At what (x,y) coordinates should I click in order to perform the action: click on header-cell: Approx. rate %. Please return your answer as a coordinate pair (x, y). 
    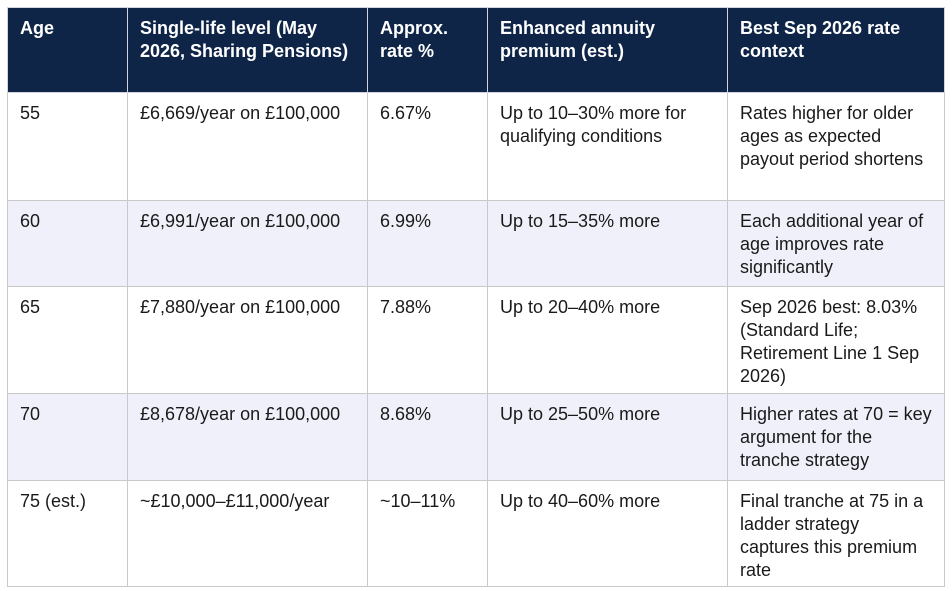
    Looking at the image, I should click on (427, 50).